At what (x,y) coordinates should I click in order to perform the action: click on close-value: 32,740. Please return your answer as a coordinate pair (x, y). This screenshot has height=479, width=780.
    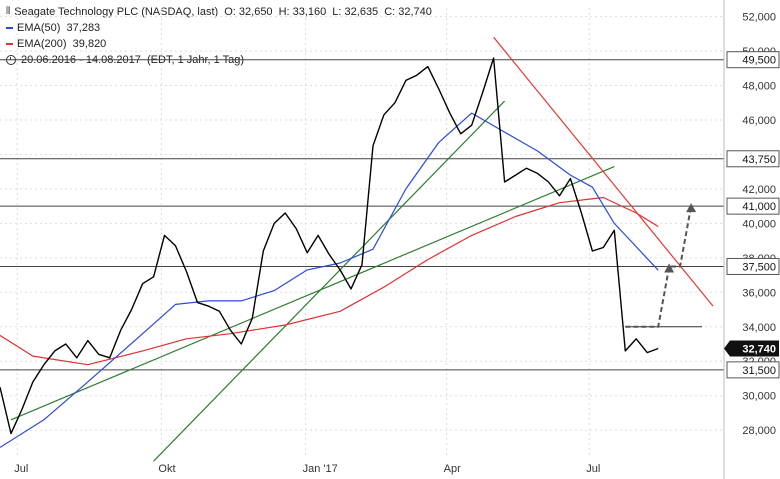
    Looking at the image, I should click on (415, 12).